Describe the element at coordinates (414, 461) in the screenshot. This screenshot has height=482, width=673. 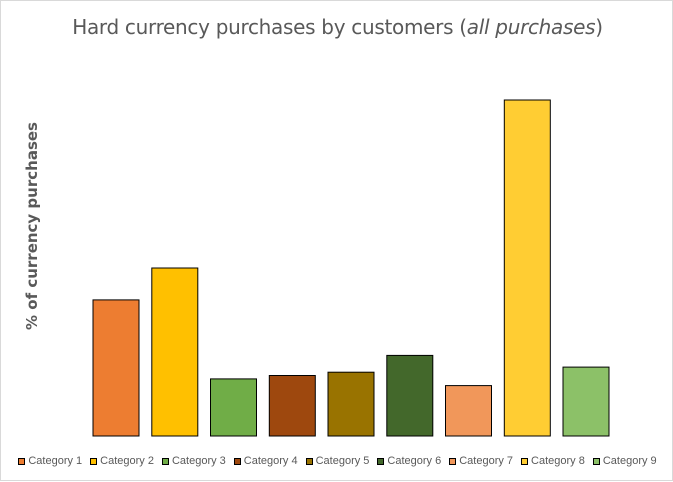
I see `legend-label-6: Category 6` at that location.